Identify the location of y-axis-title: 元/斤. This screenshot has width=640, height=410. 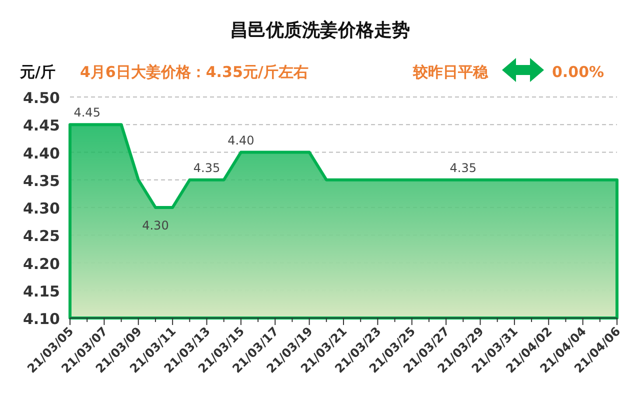
(37, 72).